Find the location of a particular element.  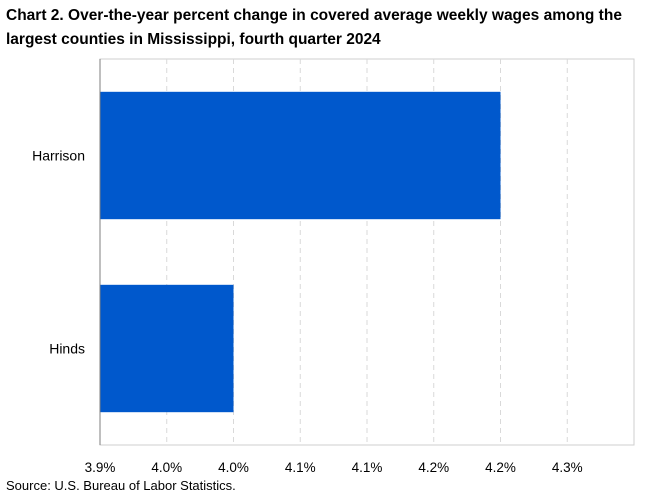

bar-hinds is located at coordinates (167, 348).